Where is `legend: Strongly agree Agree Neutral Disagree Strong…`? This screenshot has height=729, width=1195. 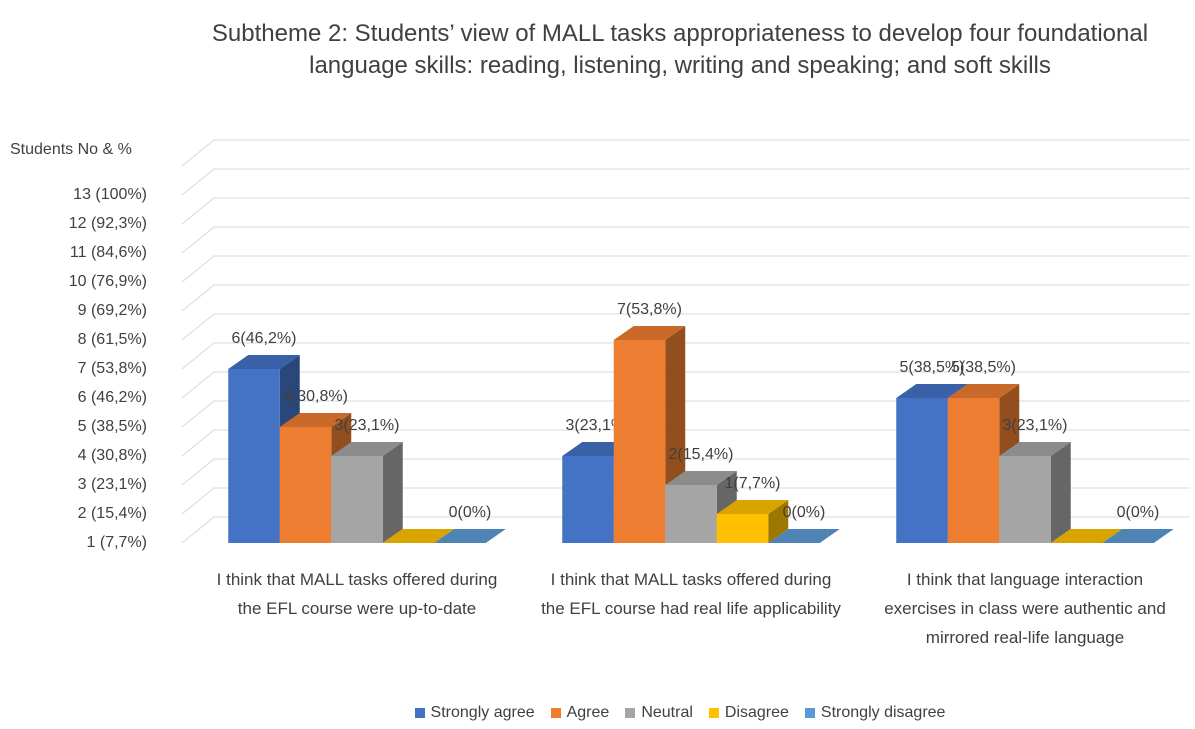
legend: Strongly agree Agree Neutral Disagree Strong… is located at coordinates (597, 713).